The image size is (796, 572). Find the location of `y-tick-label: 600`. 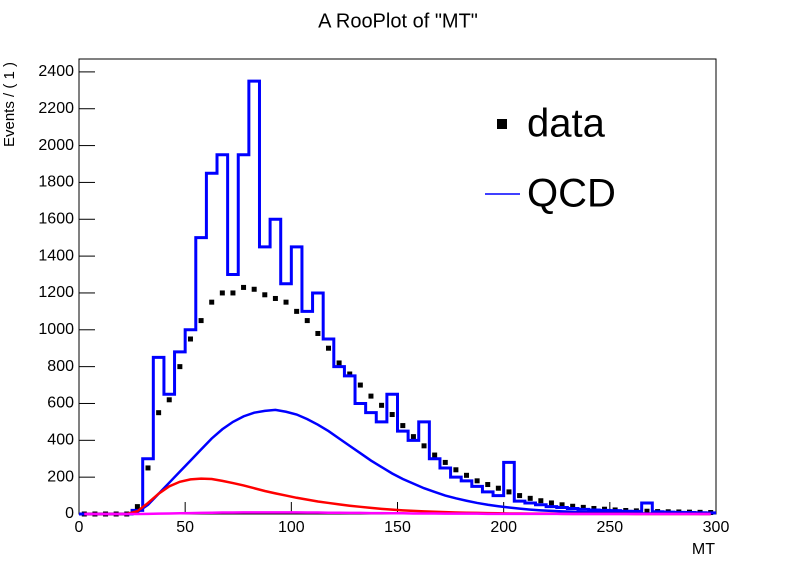

y-tick-label: 600 is located at coordinates (60, 403).